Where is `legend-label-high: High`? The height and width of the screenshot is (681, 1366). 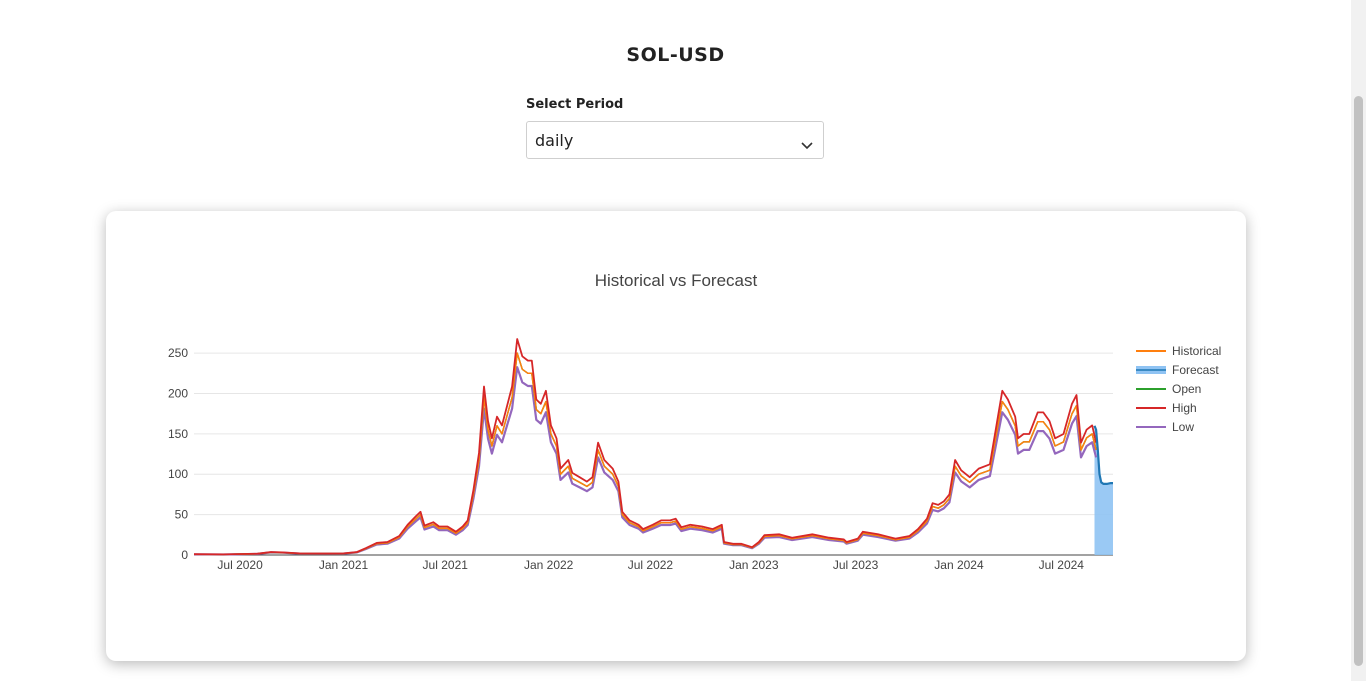
legend-label-high: High is located at coordinates (1184, 408).